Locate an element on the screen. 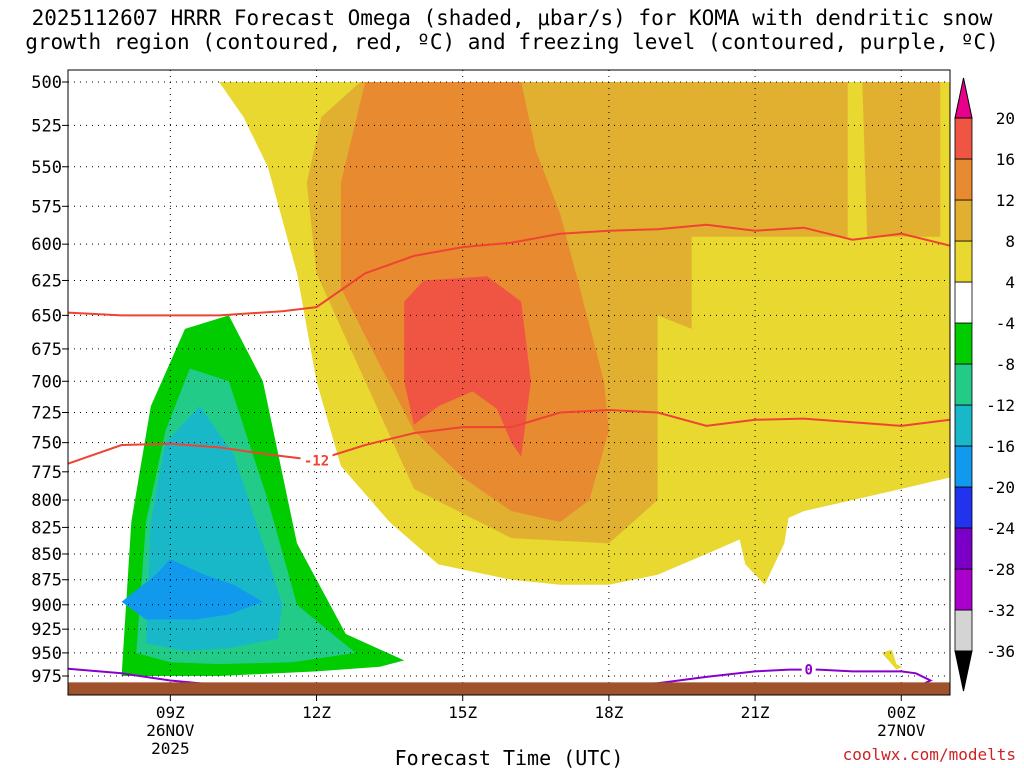 The height and width of the screenshot is (768, 1024). pressure-tick-label: 725 is located at coordinates (46, 413).